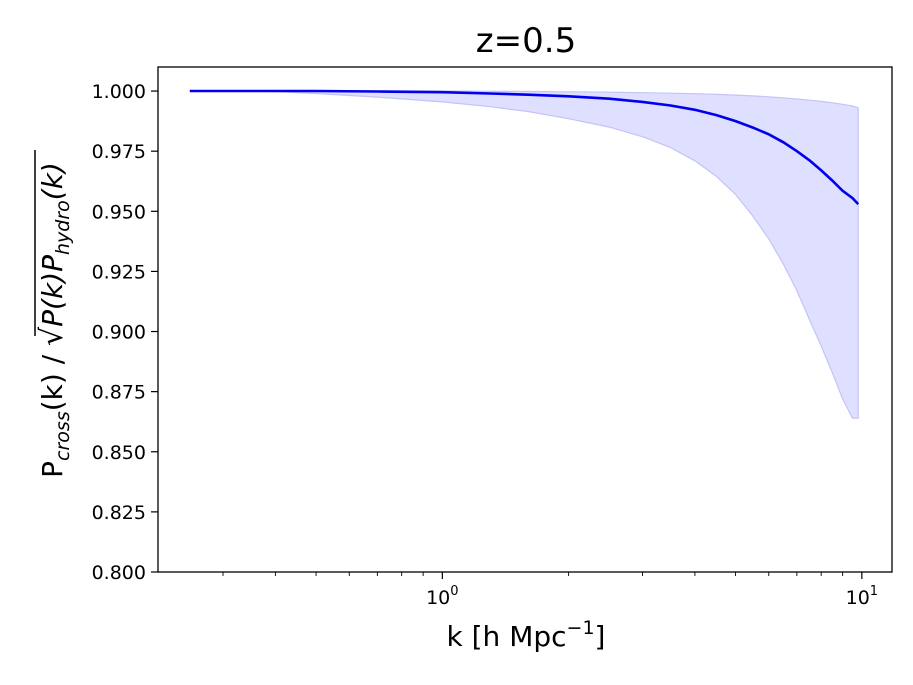 The width and height of the screenshot is (913, 685). What do you see at coordinates (119, 92) in the screenshot?
I see `y-tick-label: 1.000` at bounding box center [119, 92].